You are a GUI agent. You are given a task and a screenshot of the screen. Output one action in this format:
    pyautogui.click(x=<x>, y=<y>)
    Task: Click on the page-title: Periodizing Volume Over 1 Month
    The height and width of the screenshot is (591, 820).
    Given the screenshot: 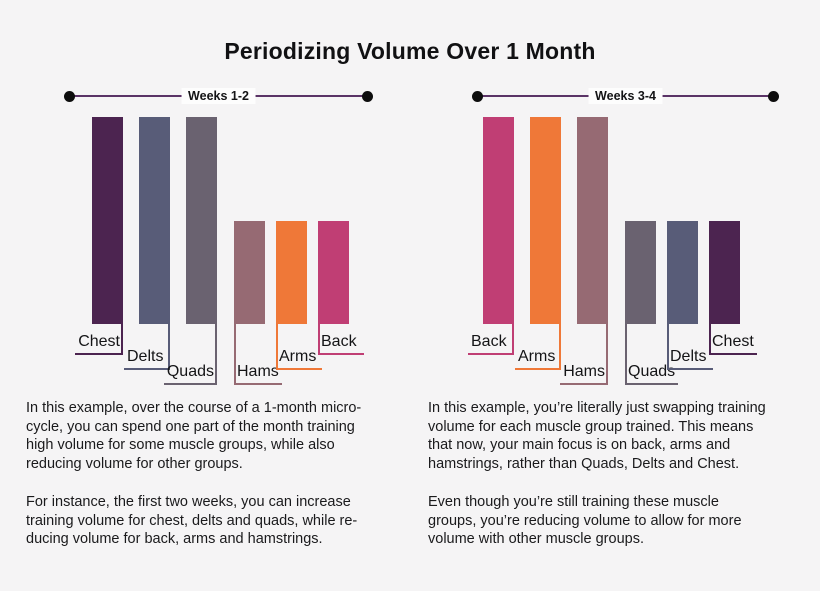 What is the action you would take?
    pyautogui.click(x=410, y=51)
    